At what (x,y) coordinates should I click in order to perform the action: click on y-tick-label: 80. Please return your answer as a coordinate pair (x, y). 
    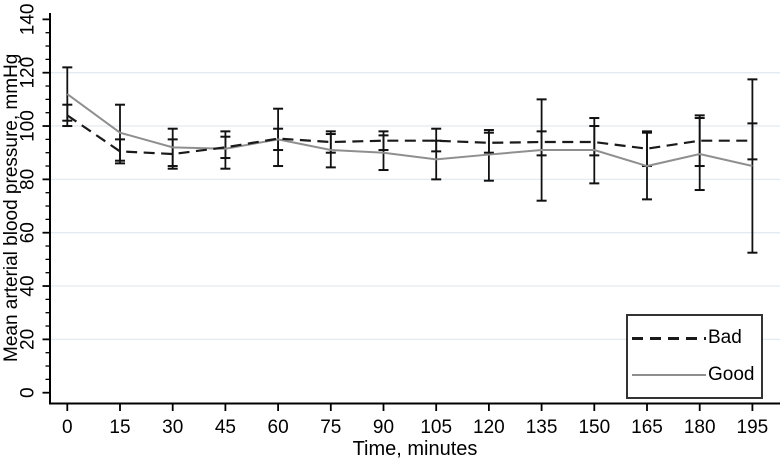
    Looking at the image, I should click on (28, 179).